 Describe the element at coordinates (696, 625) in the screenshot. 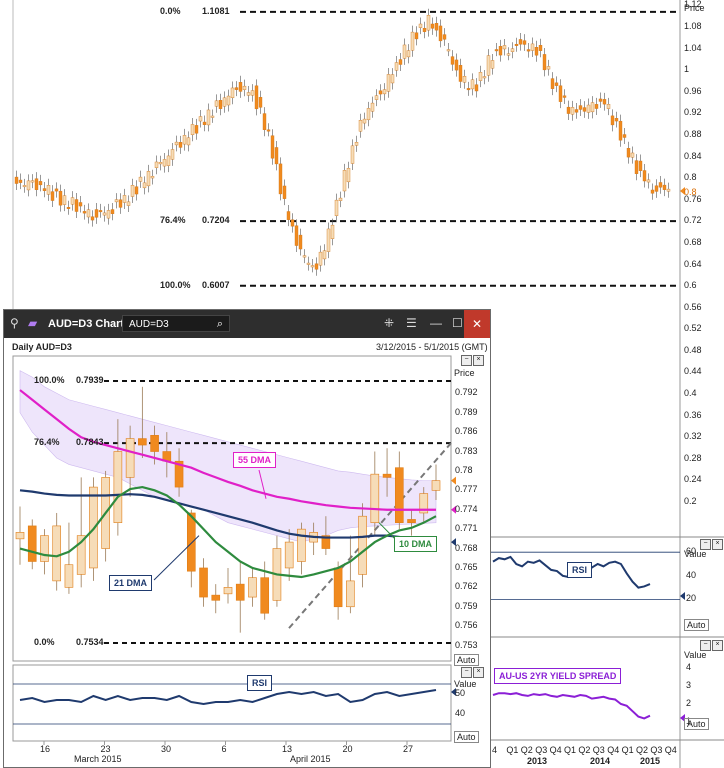

I see `bg-rsi-auto-label: Auto` at that location.